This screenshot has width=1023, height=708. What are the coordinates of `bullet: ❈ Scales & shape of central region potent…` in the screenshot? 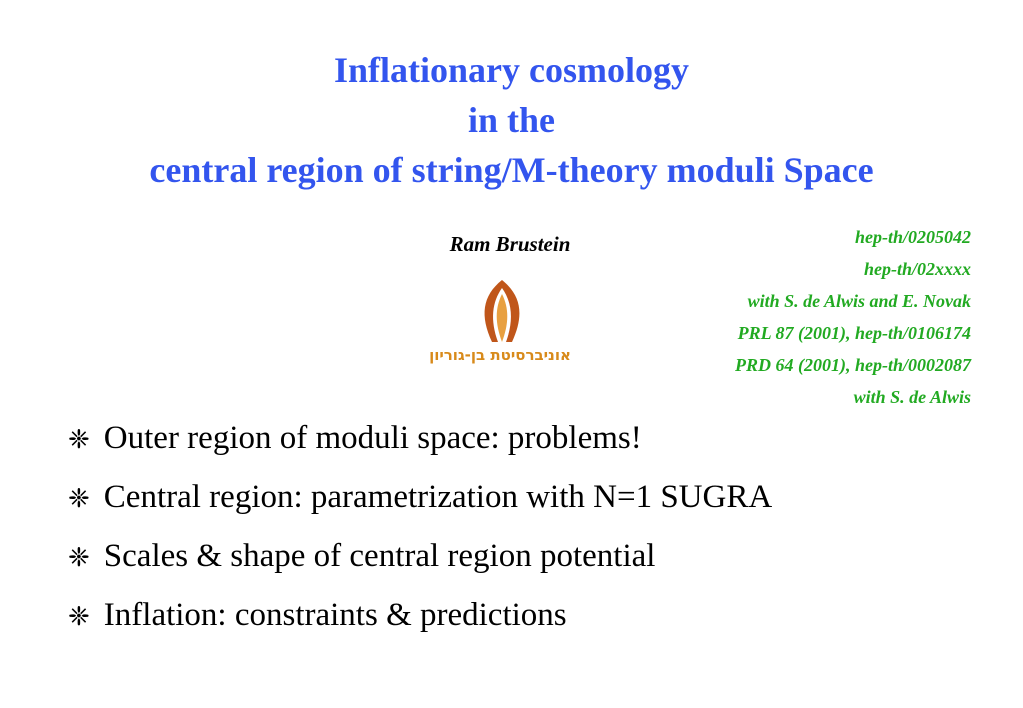 It's located at (361, 556).